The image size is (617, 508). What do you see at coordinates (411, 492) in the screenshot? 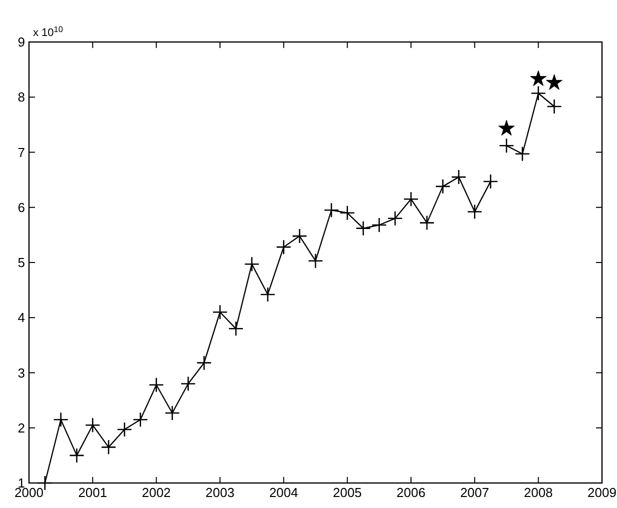
I see `x-tick-label: 2006` at bounding box center [411, 492].